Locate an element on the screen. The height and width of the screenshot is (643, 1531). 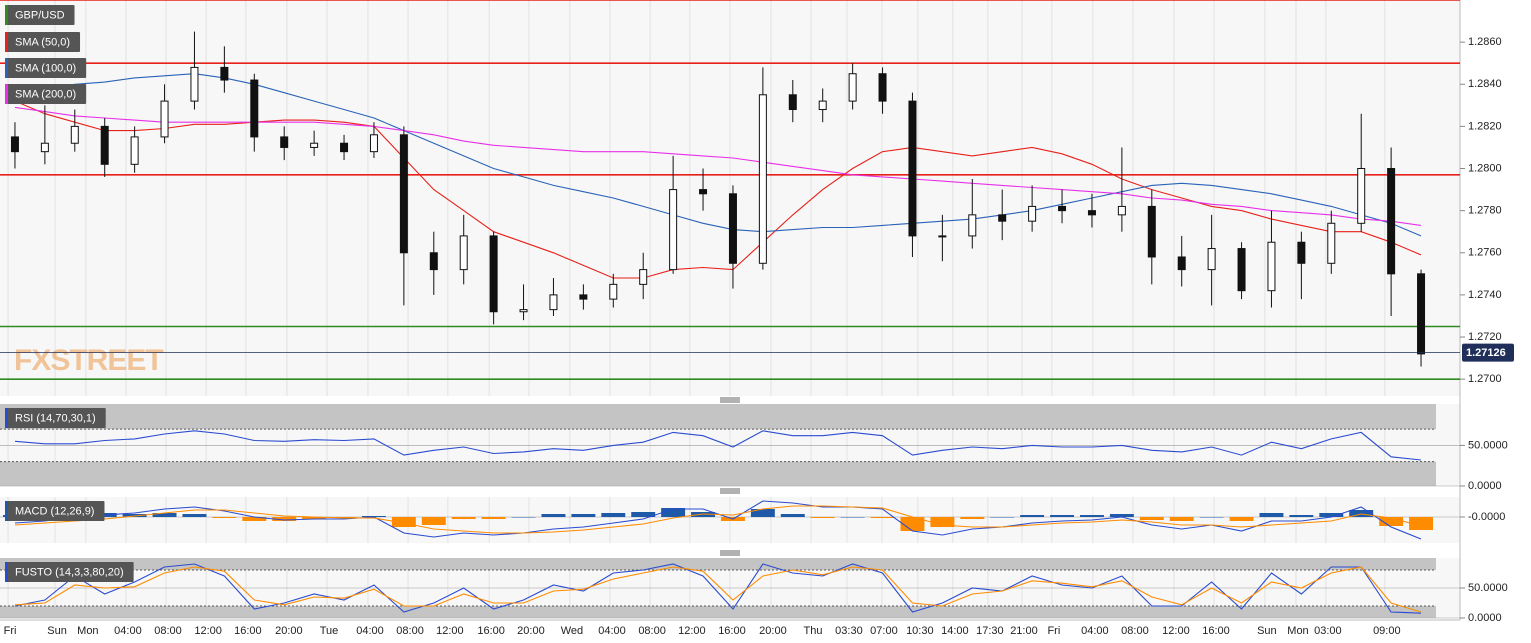
legend-label: FUSTO (14,3,3,80,20) is located at coordinates (69, 572).